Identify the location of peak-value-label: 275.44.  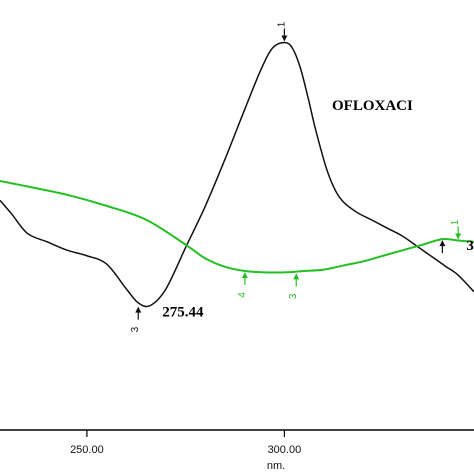
(183, 313).